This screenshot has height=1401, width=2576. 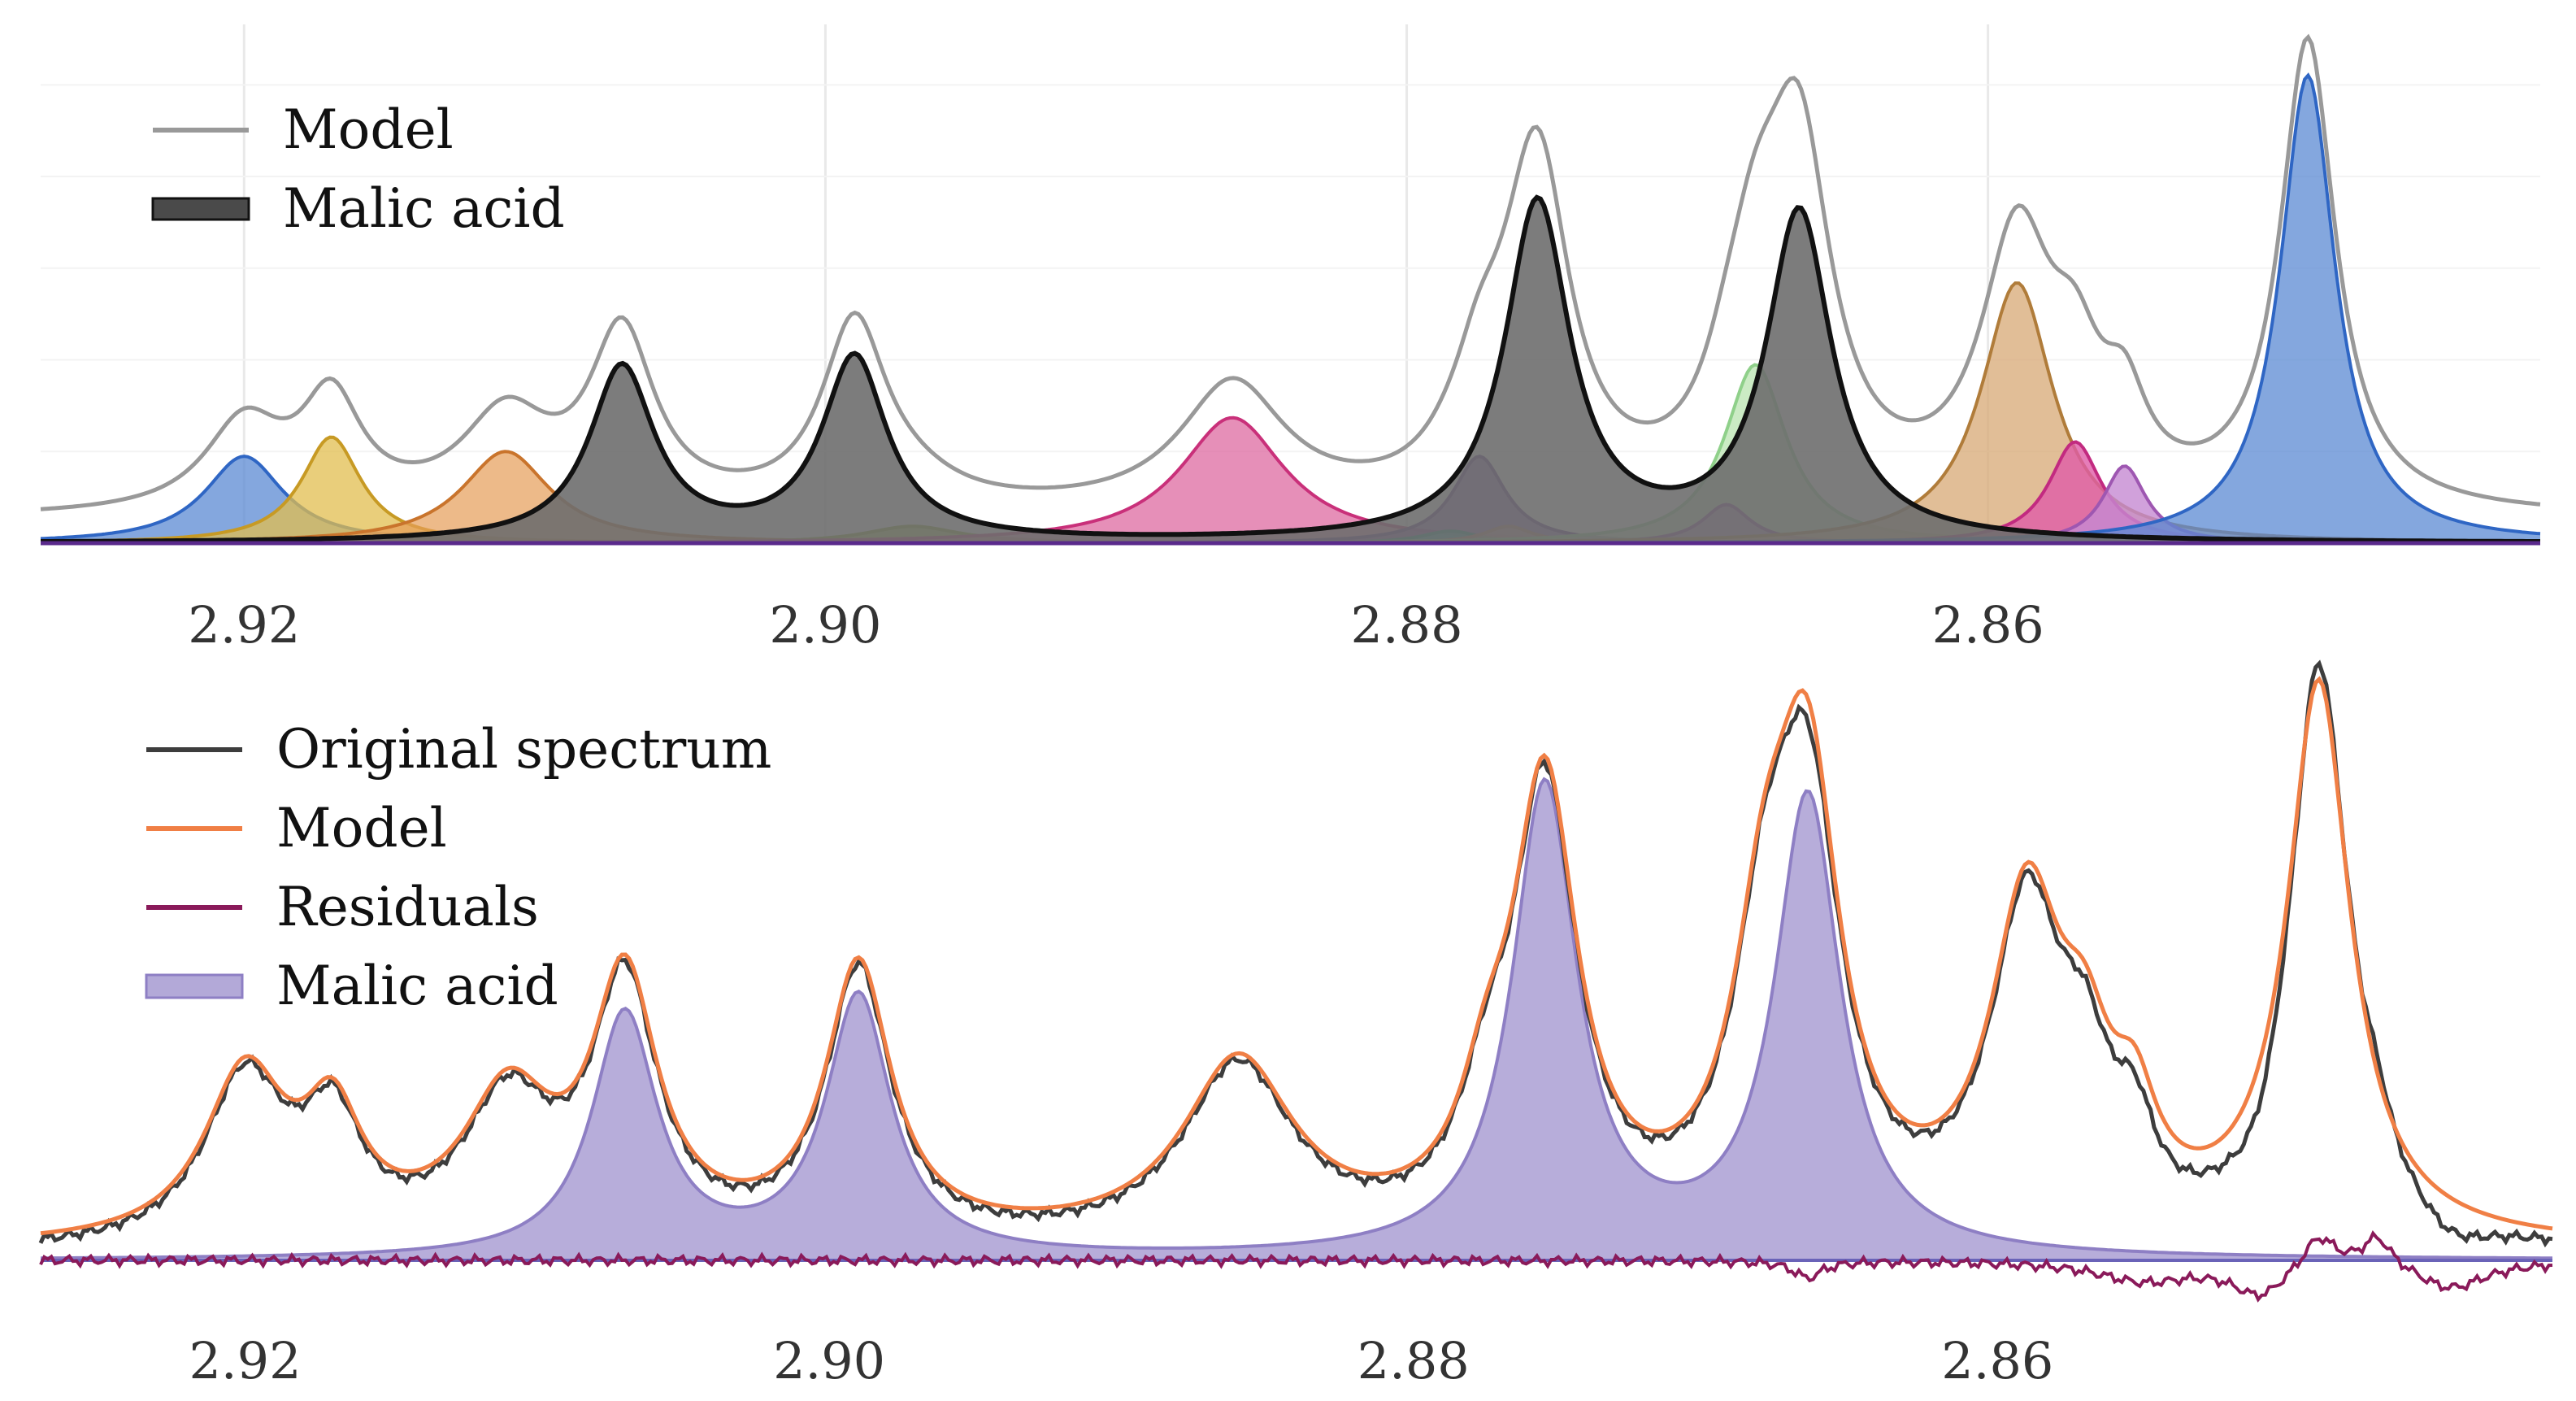 I want to click on bottom-x-tick-label: 2.88, so click(x=1414, y=1361).